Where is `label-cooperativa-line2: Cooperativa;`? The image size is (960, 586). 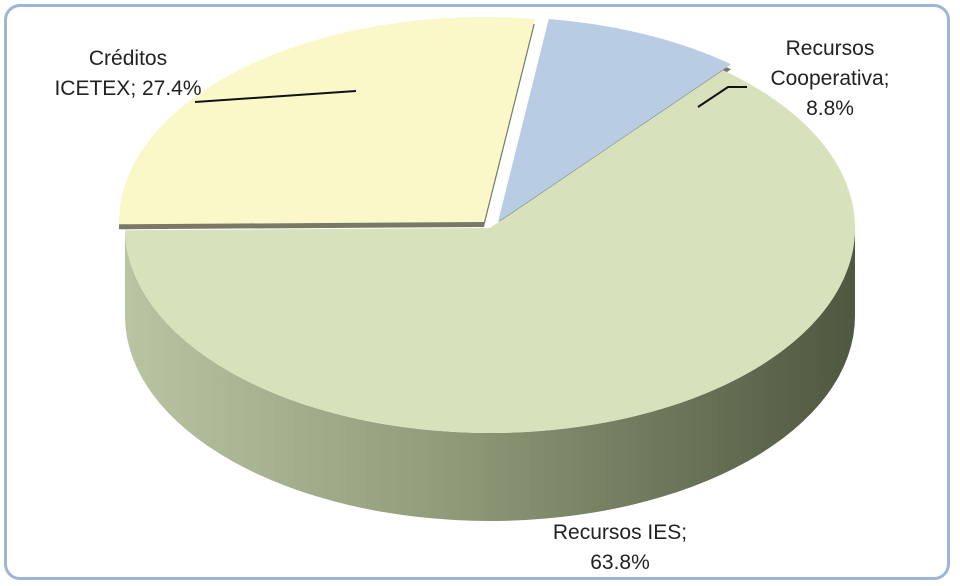
label-cooperativa-line2: Cooperativa; is located at coordinates (830, 78).